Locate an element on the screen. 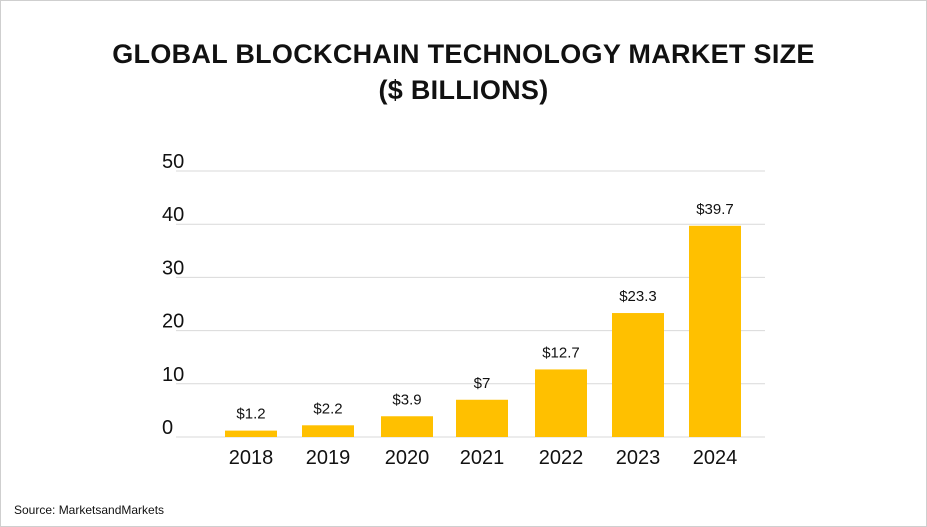 Image resolution: width=927 pixels, height=527 pixels. data-label-2024: $39.7 is located at coordinates (715, 209).